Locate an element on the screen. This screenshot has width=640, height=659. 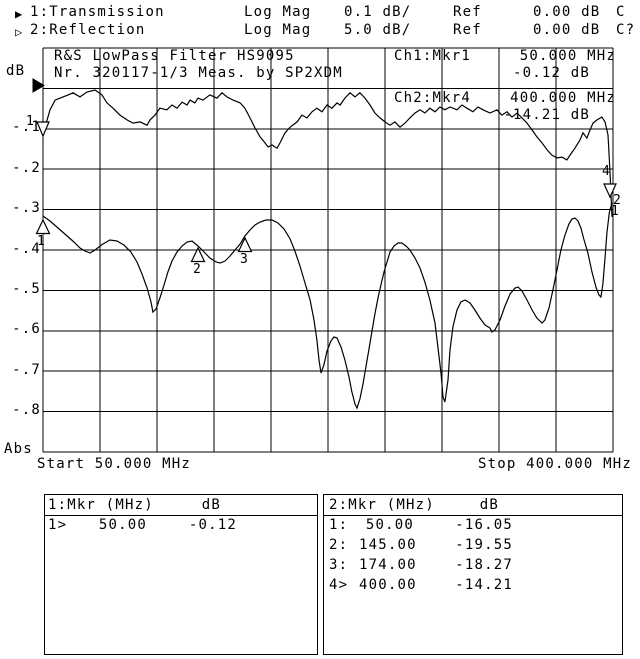
marker-row-num: 2: is located at coordinates (339, 545).